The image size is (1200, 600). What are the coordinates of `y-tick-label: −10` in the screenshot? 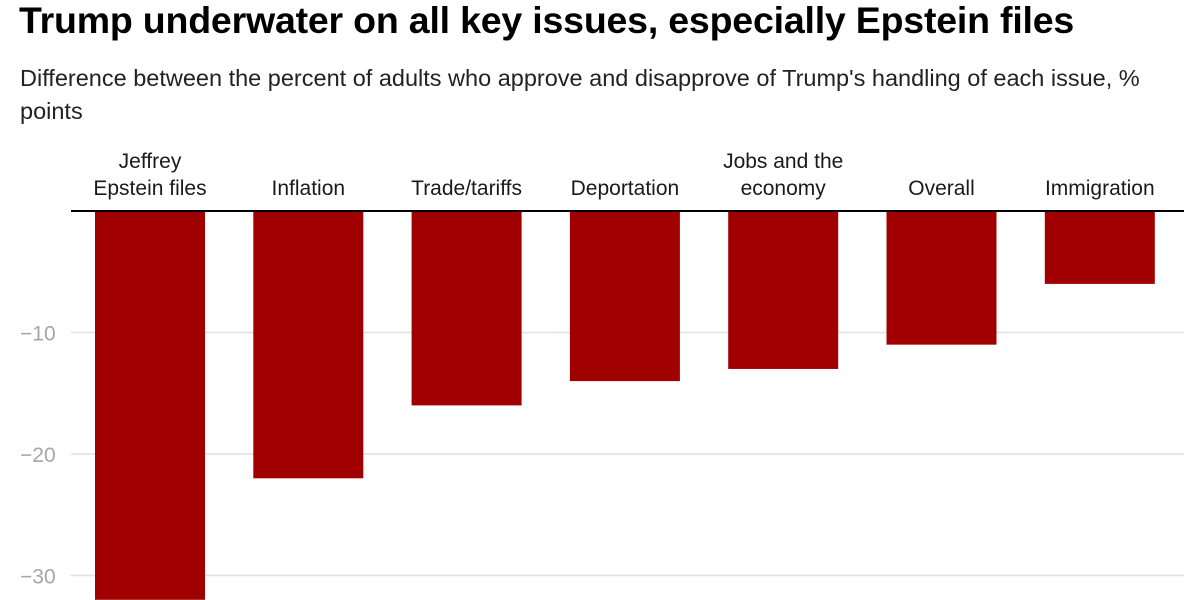 It's located at (38, 334).